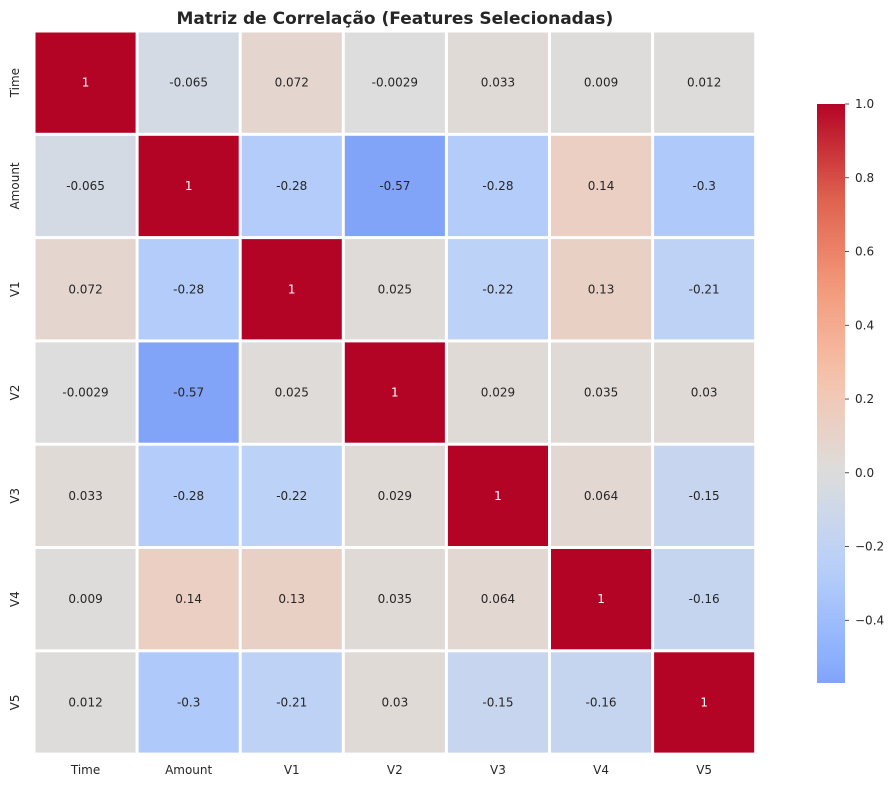 Image resolution: width=892 pixels, height=790 pixels. What do you see at coordinates (15, 599) in the screenshot?
I see `y-tick-label: V4` at bounding box center [15, 599].